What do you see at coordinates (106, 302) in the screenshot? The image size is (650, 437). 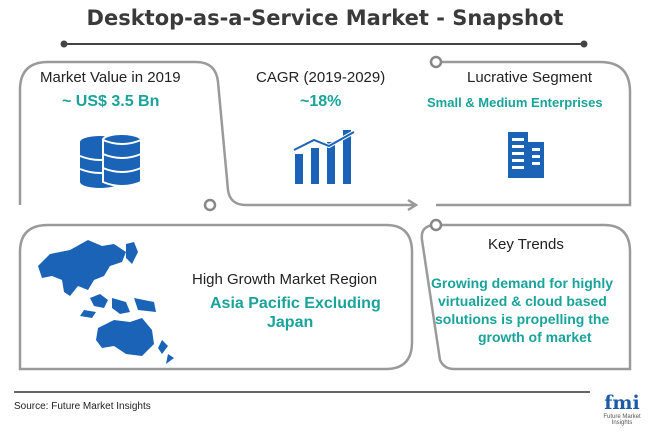 I see `asia-pacific-map-icon` at bounding box center [106, 302].